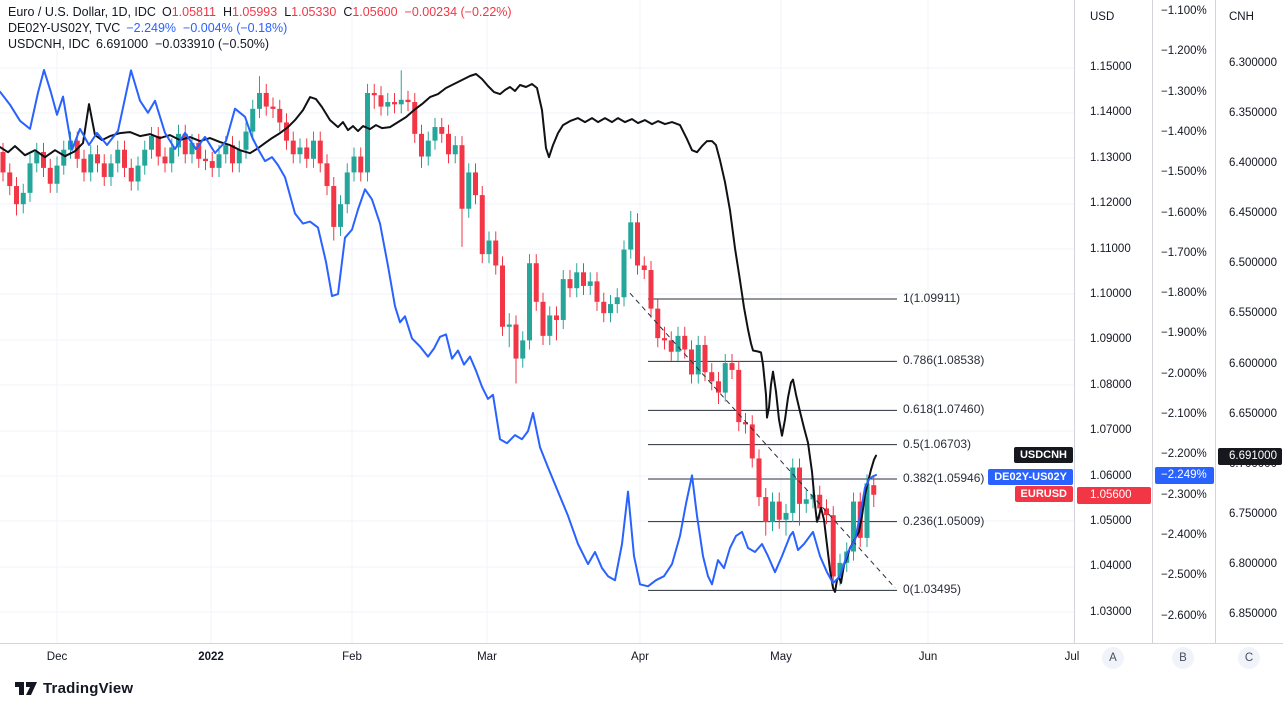 The width and height of the screenshot is (1283, 703). I want to click on tradingview-logo: TradingView, so click(73, 688).